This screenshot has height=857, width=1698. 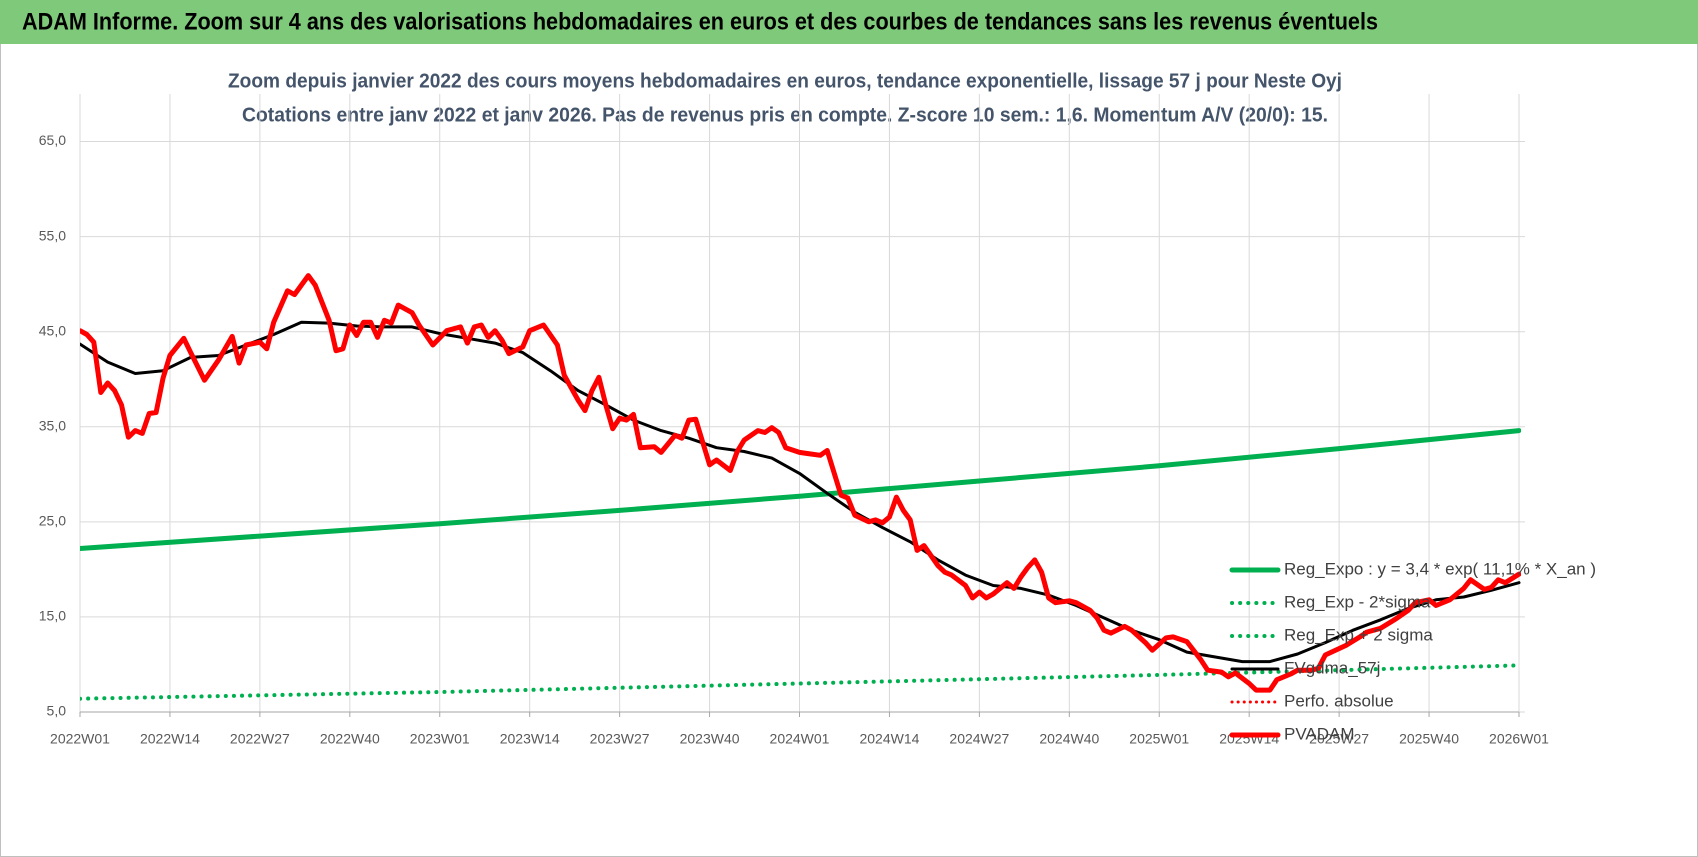 I want to click on y-tick-label: 25,0, so click(x=52, y=521).